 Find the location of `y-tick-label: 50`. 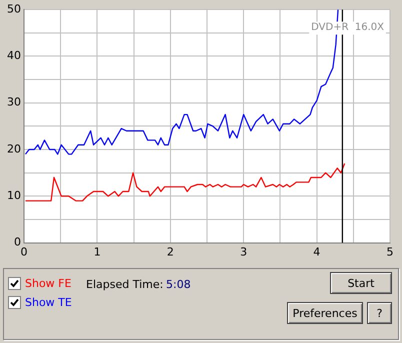

y-tick-label: 50 is located at coordinates (13, 9).